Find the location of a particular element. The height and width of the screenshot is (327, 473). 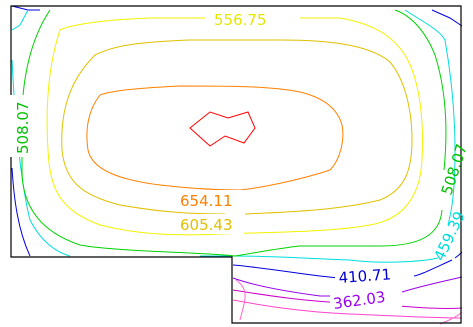

contour-line-pink is located at coordinates (347, 309).